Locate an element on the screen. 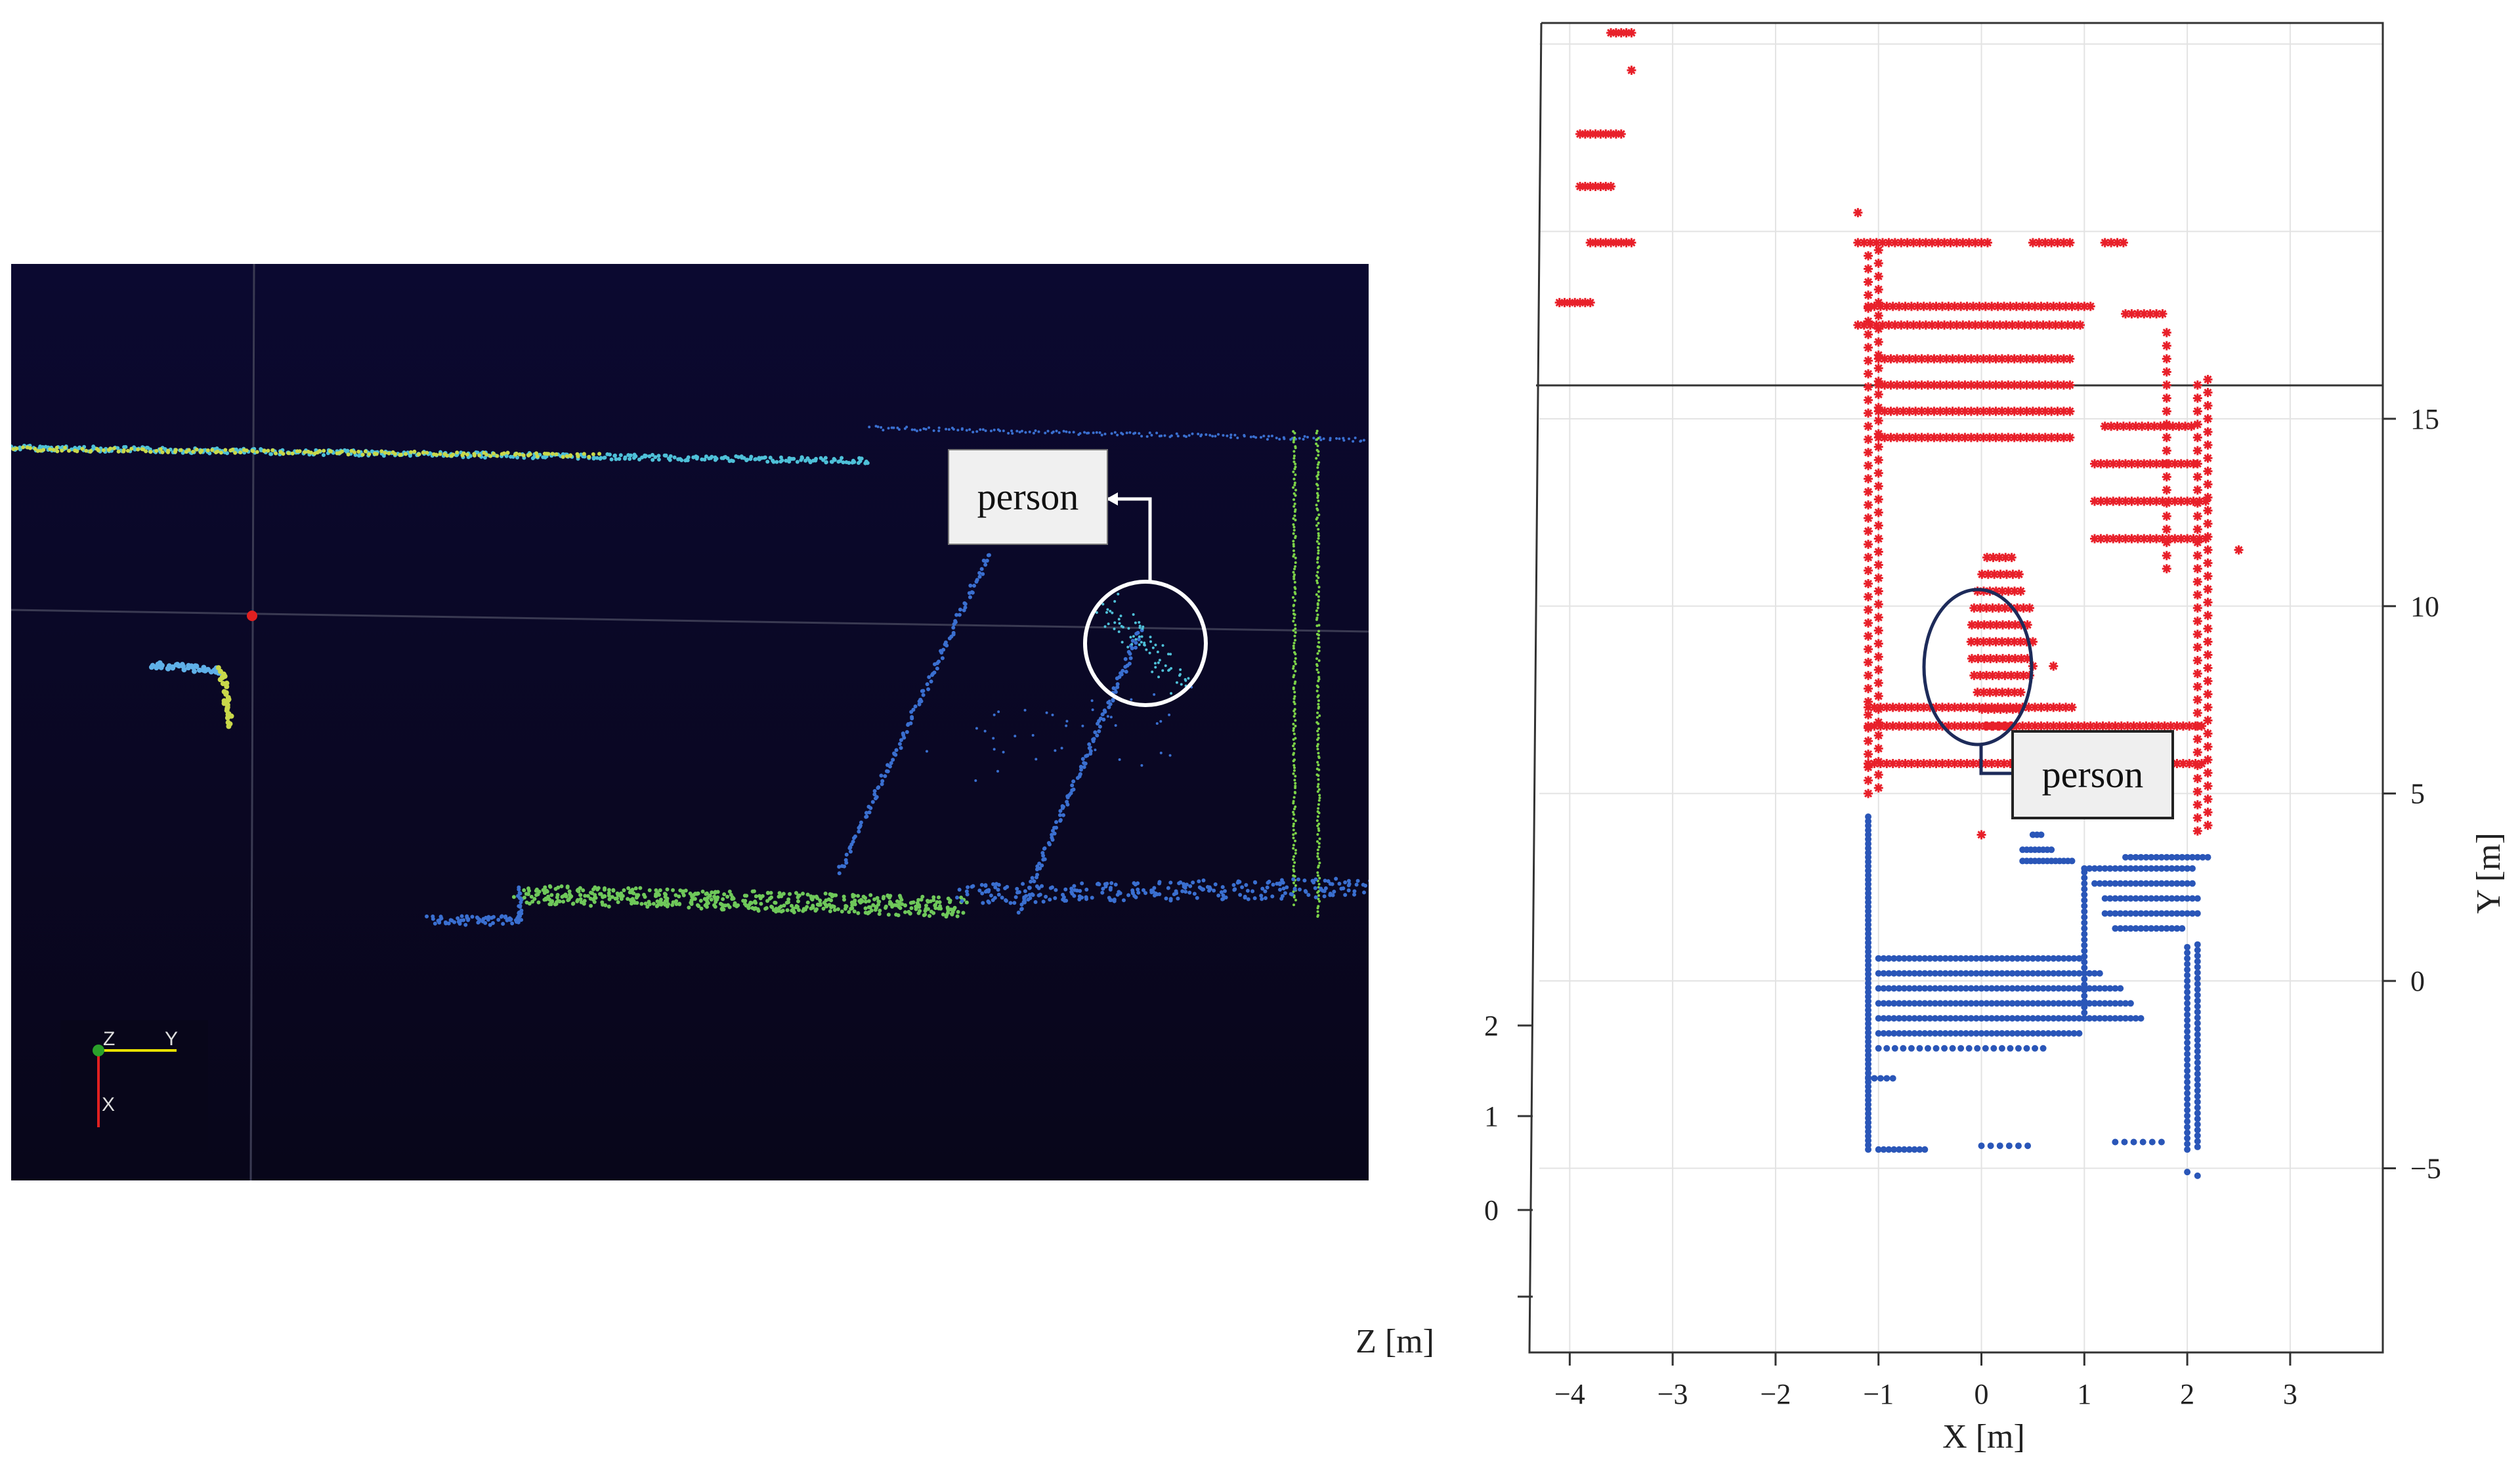 Image resolution: width=2520 pixels, height=1468 pixels. x-tick-label: −3 is located at coordinates (1672, 1394).